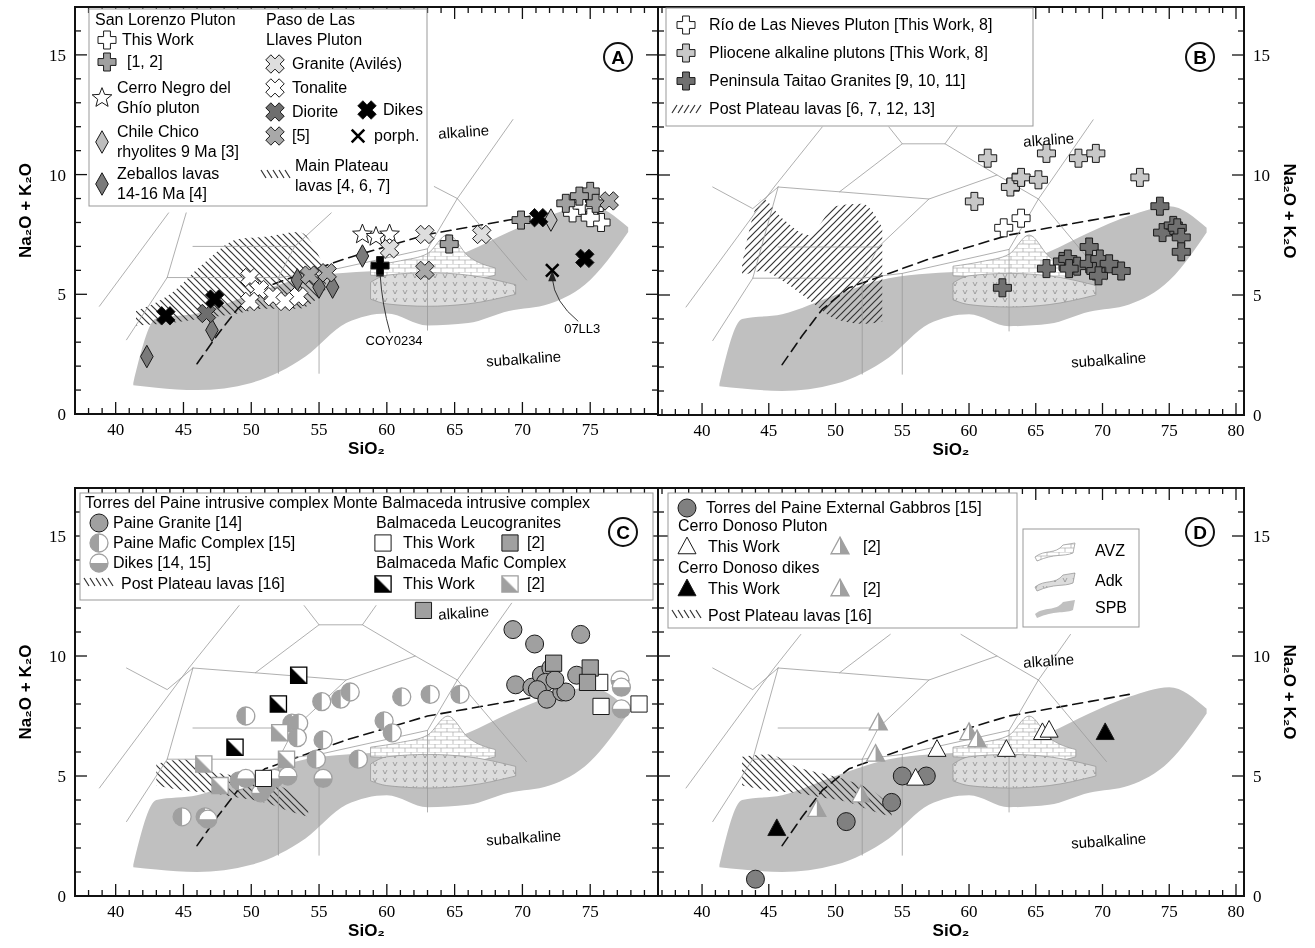 This screenshot has width=1315, height=948. I want to click on legend-label: Chile Chico rhyolites 9 Ma [3], so click(178, 141).